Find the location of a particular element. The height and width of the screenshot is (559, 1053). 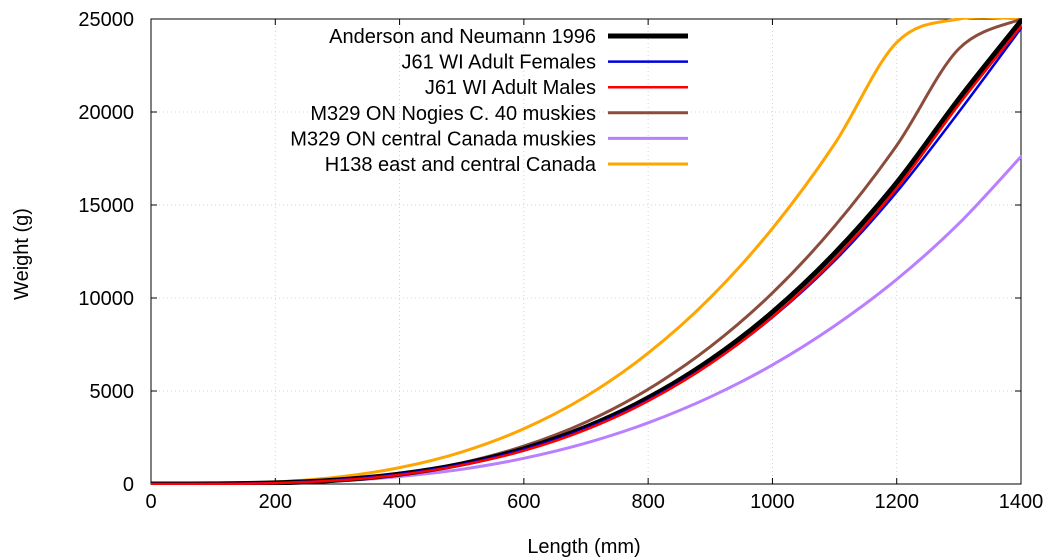

y-tick-label: 5000 is located at coordinates (112, 392).